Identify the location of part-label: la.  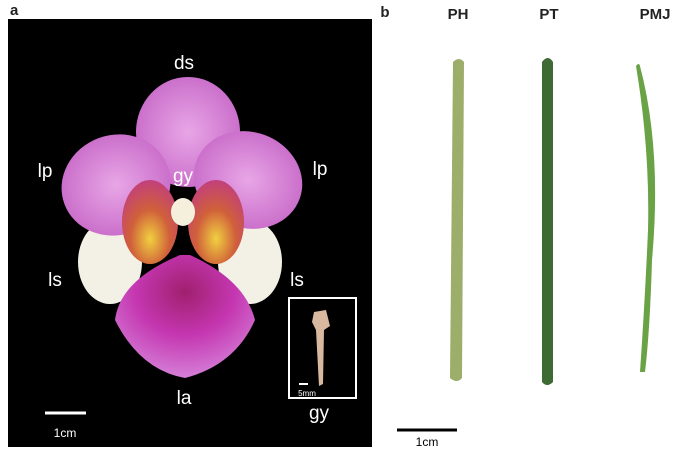
(184, 398).